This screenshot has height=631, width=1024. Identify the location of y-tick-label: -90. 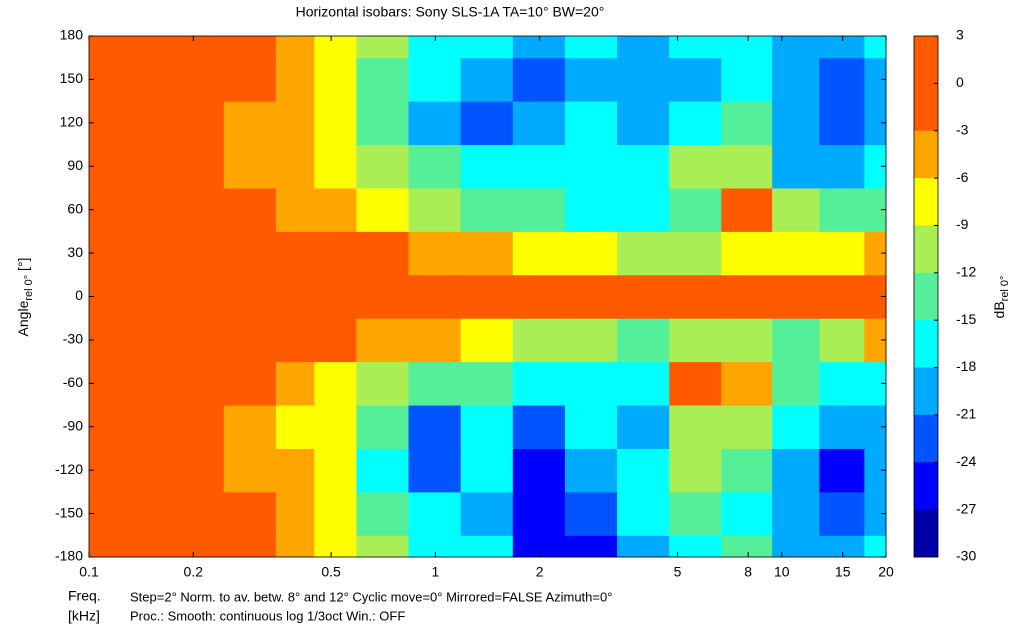
(73, 425).